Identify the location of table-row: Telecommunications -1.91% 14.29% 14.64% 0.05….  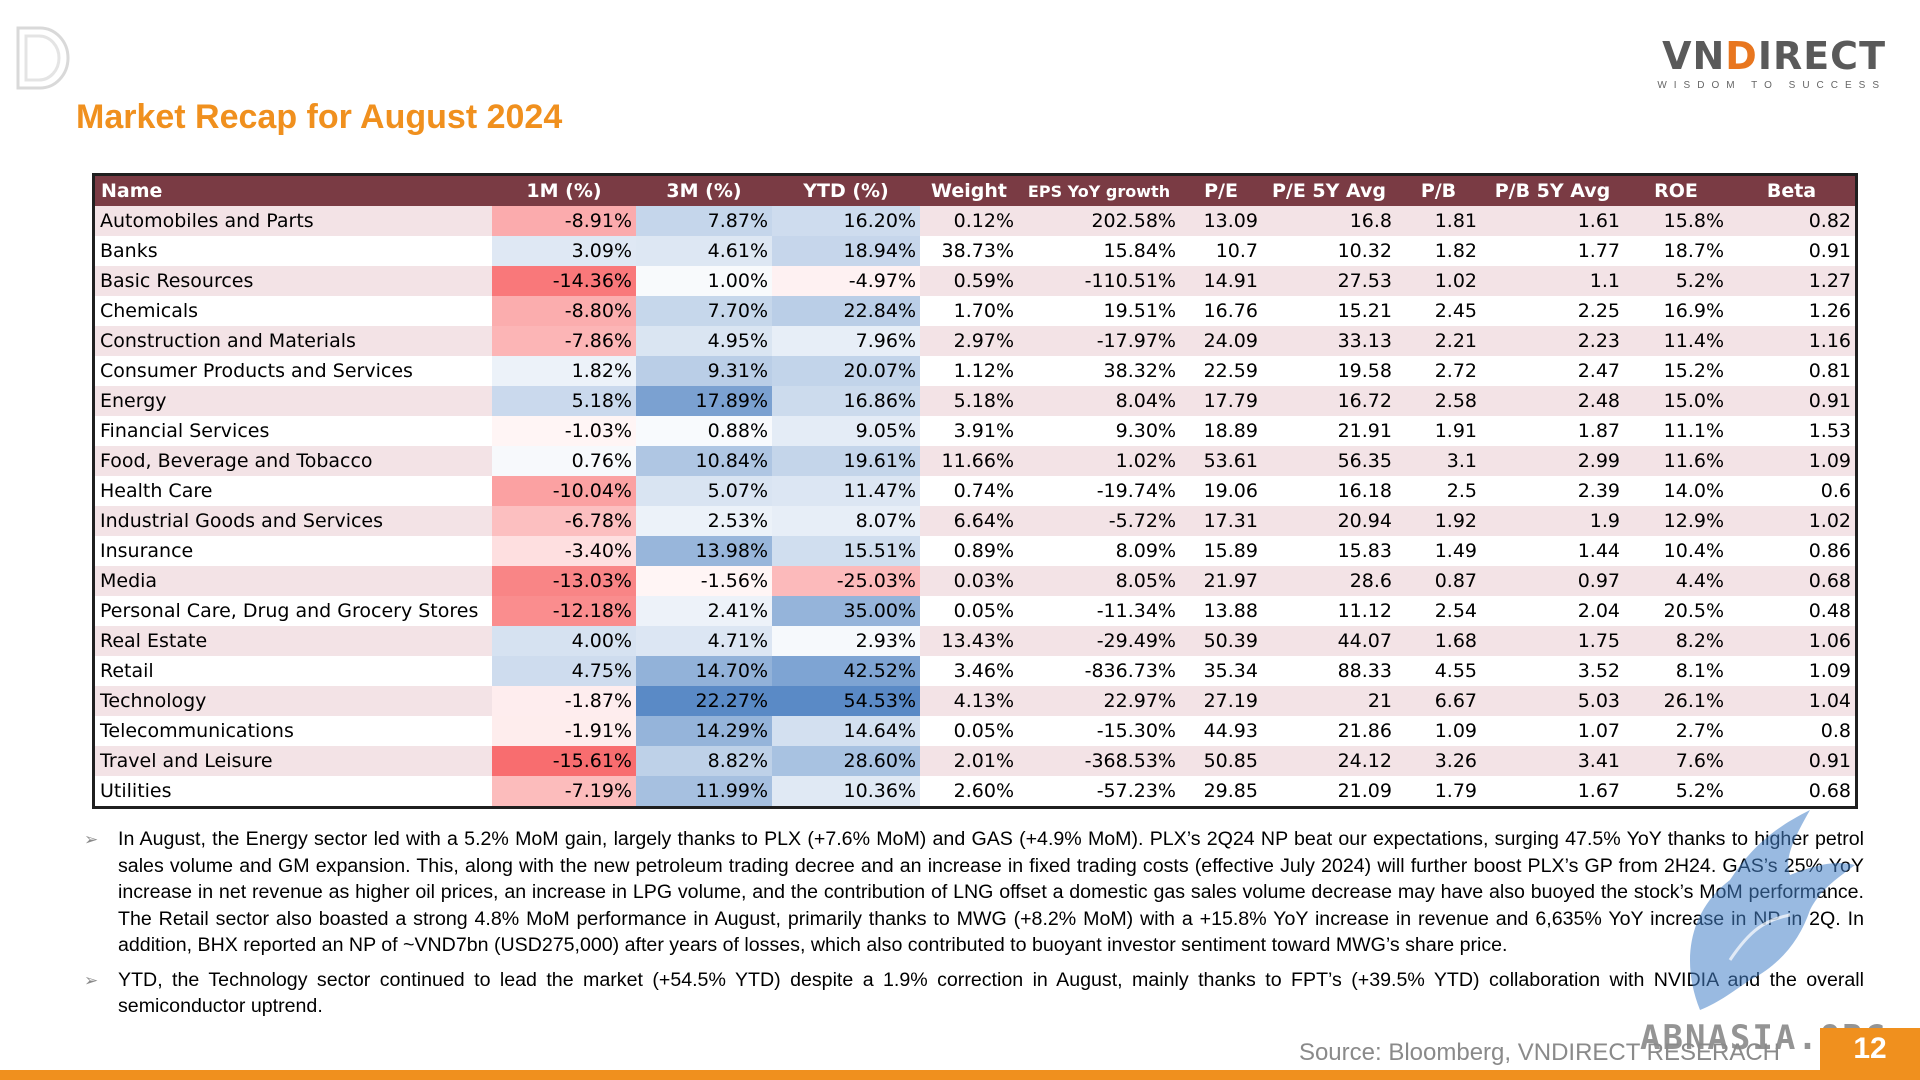
(975, 731).